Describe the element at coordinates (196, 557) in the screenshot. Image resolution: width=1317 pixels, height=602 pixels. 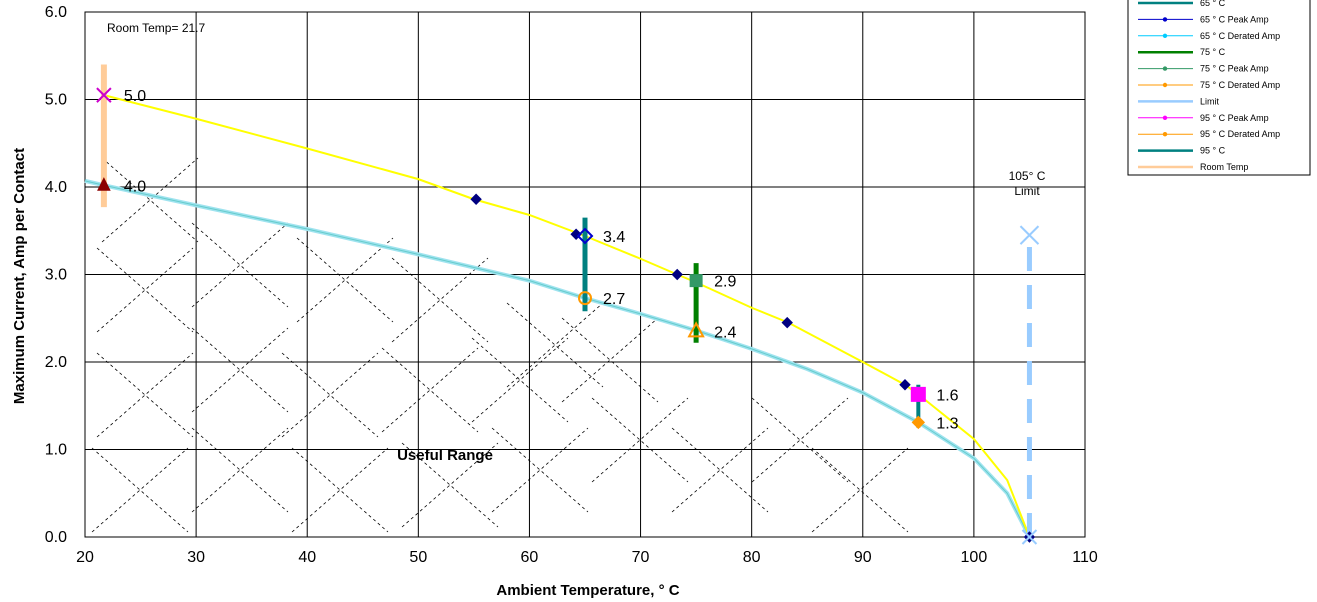
I see `x-tick-label-1: 30` at that location.